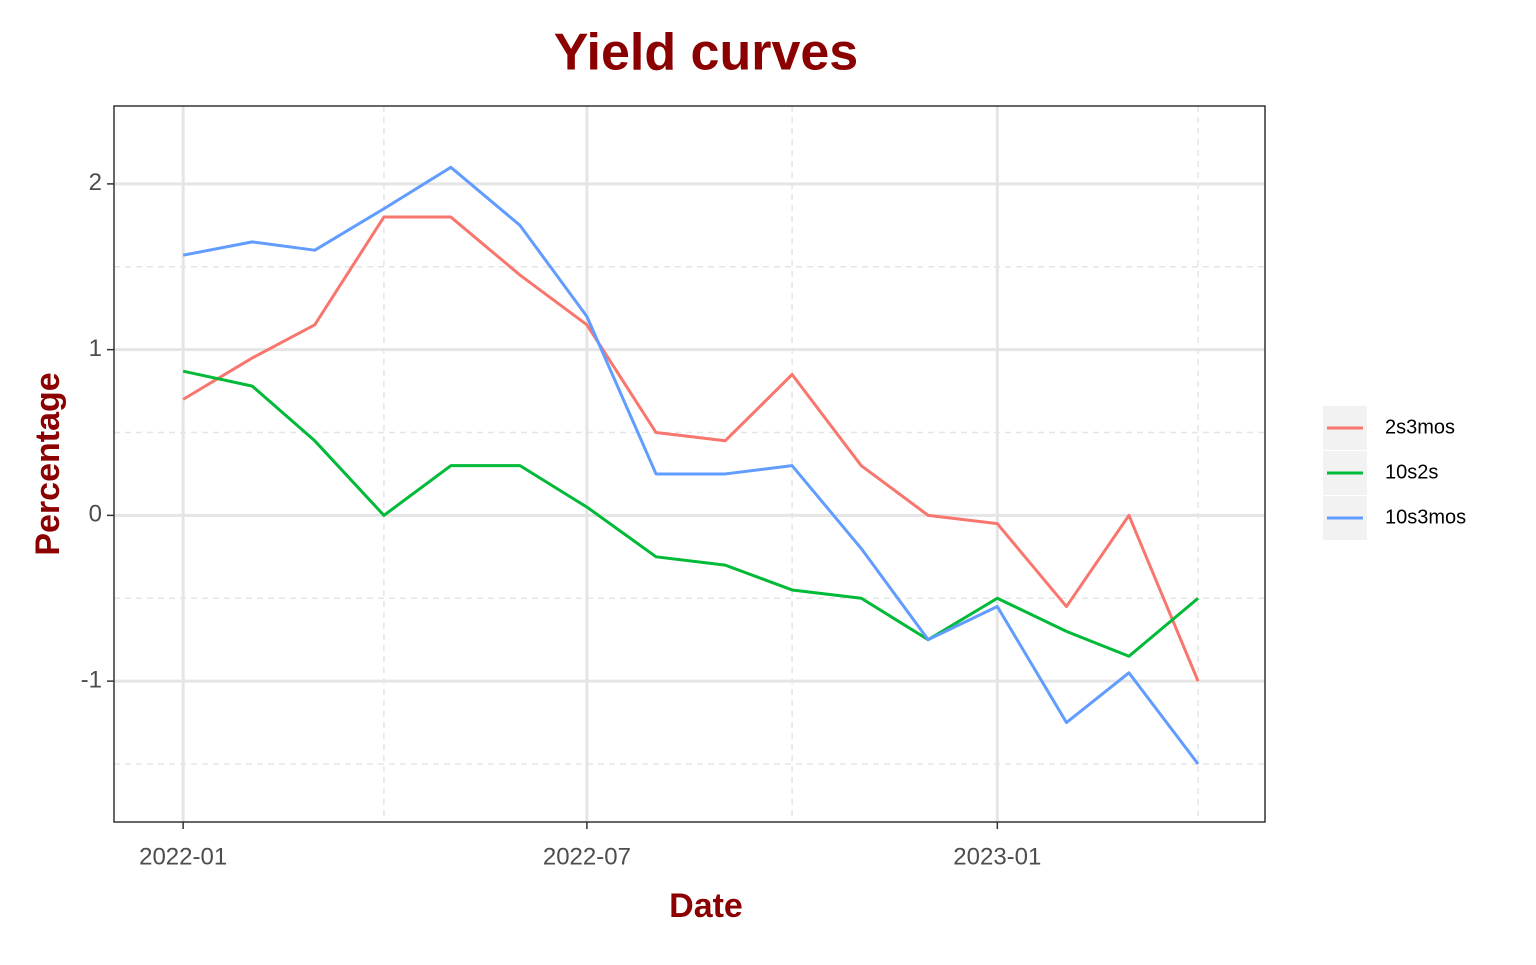 The image size is (1536, 965). I want to click on legend-label: 10s2s, so click(1411, 472).